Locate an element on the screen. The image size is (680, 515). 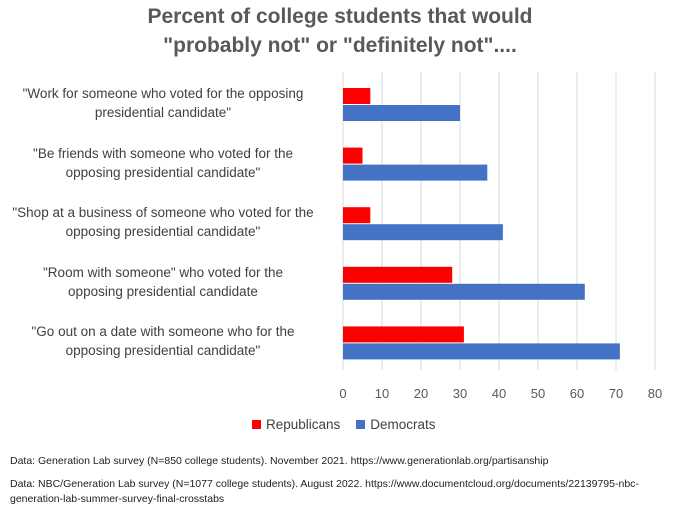
legend-label-republicans: Republicans is located at coordinates (303, 424).